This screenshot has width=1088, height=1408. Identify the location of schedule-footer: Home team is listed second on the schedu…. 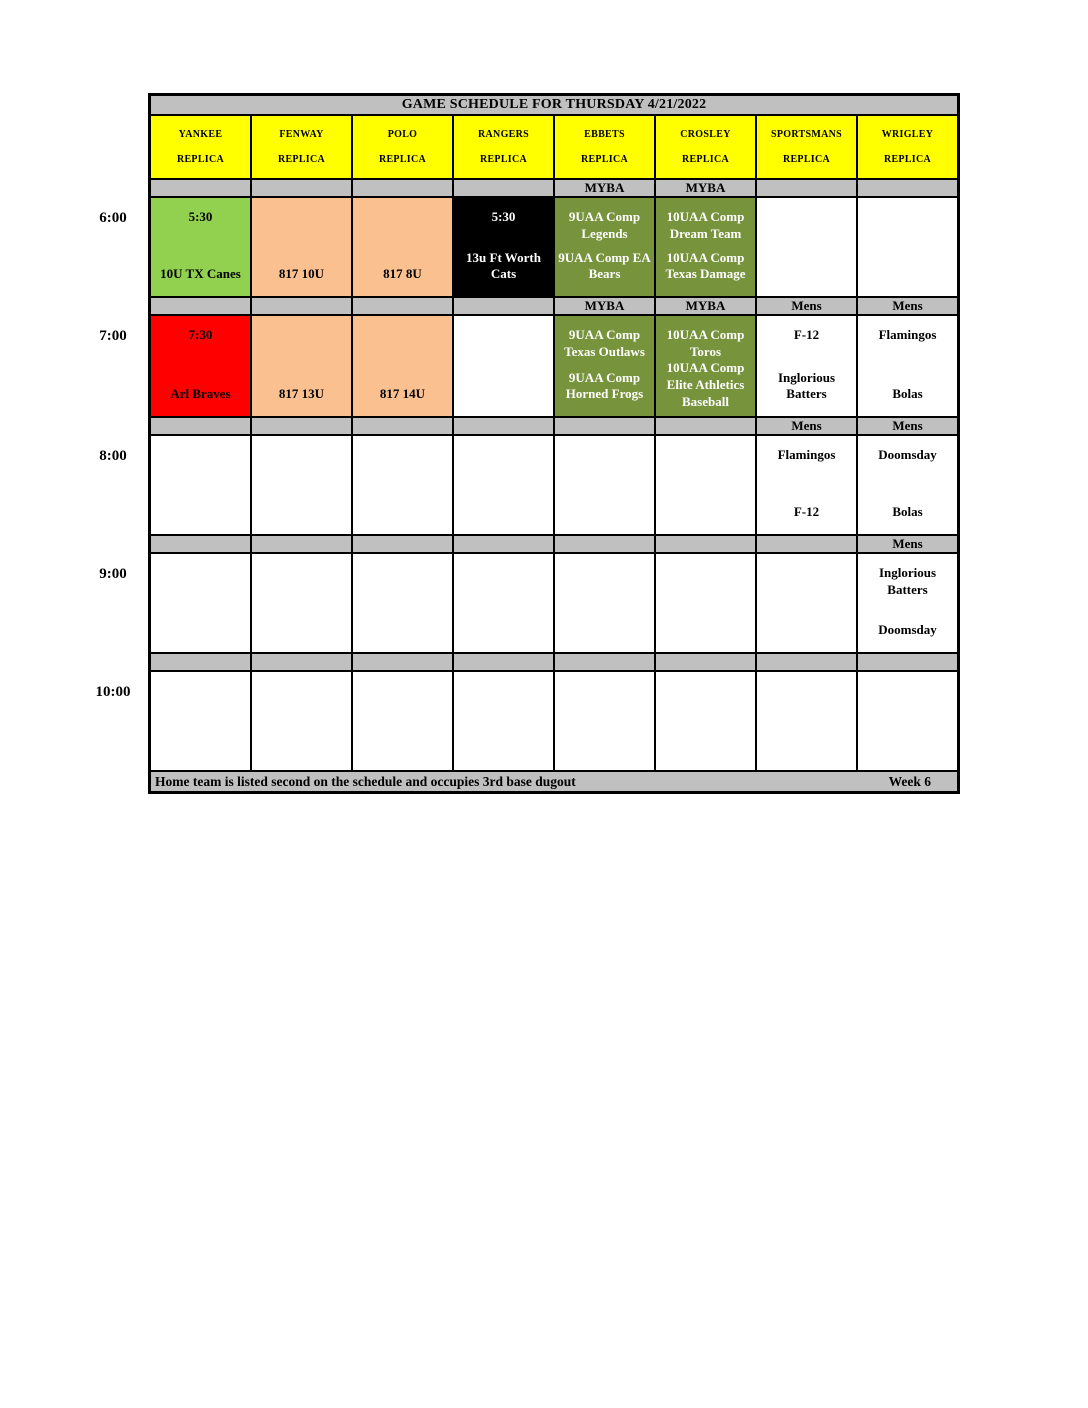
(554, 781).